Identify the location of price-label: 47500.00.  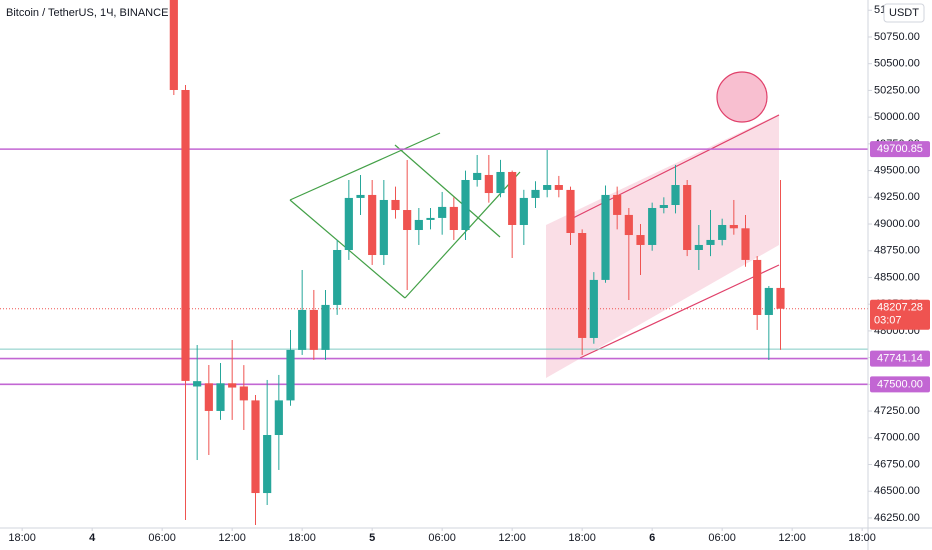
(900, 384).